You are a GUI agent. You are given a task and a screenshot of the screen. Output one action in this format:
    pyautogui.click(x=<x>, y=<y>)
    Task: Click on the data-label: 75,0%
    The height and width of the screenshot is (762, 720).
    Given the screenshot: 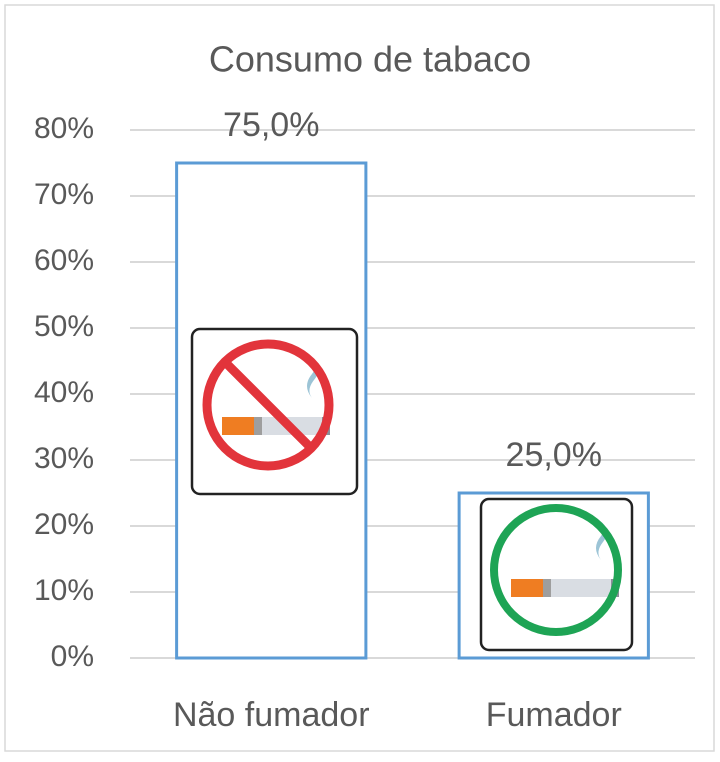 What is the action you would take?
    pyautogui.click(x=271, y=125)
    